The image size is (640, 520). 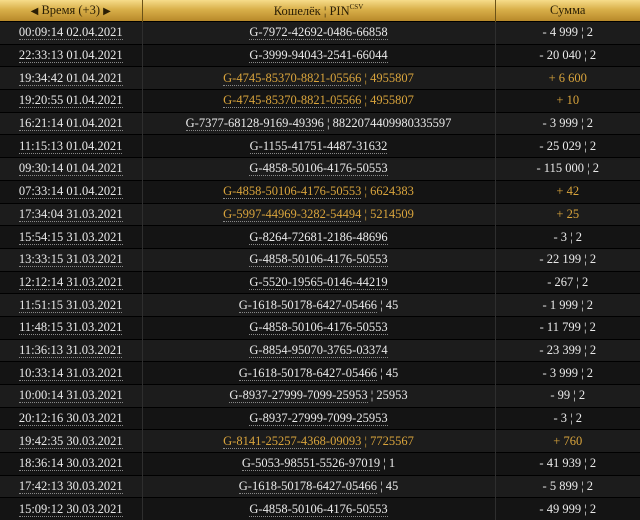 What do you see at coordinates (107, 11) in the screenshot?
I see `next-arrow-icon: ▶` at bounding box center [107, 11].